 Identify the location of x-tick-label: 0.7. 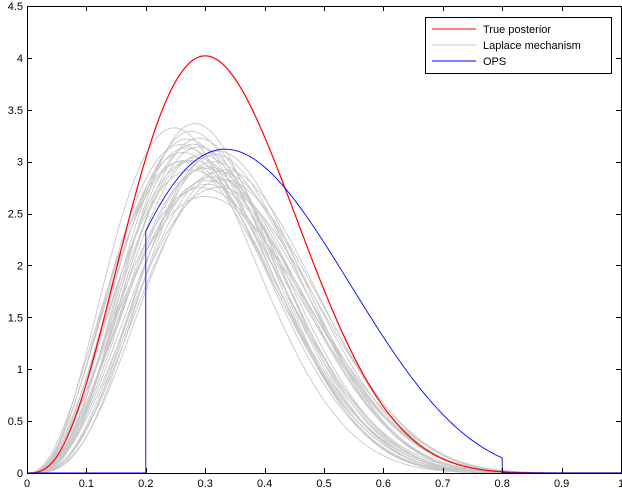
(442, 484).